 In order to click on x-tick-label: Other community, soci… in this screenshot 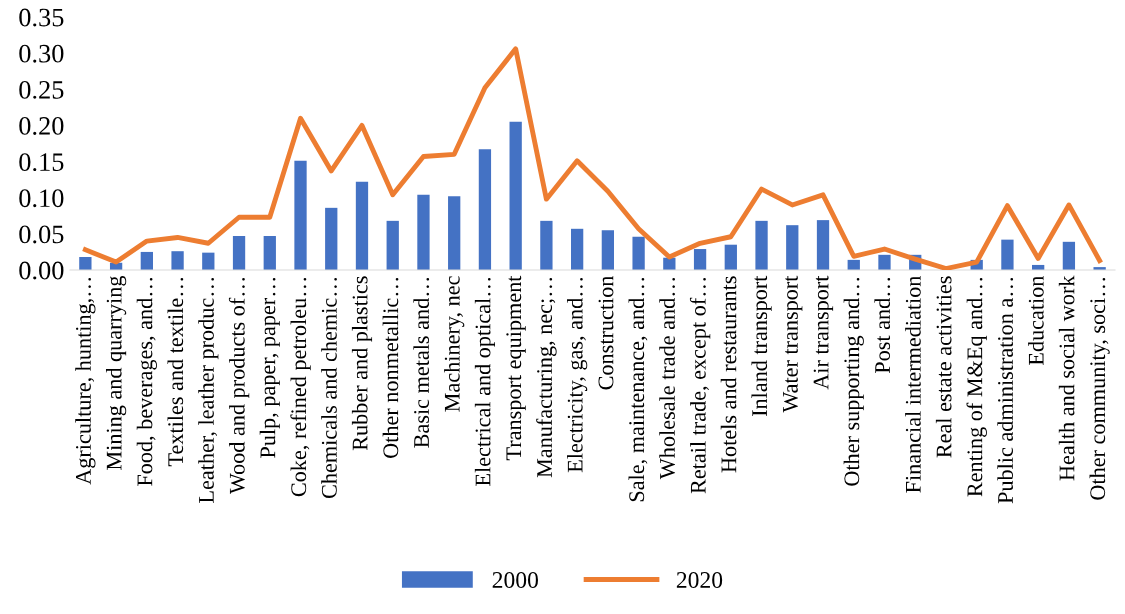, I will do `click(1099, 388)`.